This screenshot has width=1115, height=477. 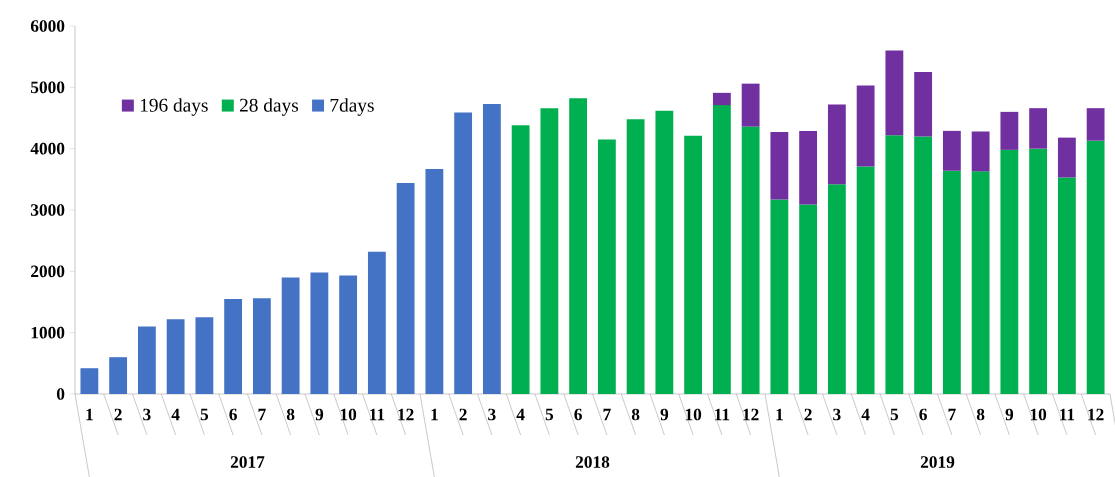 What do you see at coordinates (247, 462) in the screenshot?
I see `text: 2017` at bounding box center [247, 462].